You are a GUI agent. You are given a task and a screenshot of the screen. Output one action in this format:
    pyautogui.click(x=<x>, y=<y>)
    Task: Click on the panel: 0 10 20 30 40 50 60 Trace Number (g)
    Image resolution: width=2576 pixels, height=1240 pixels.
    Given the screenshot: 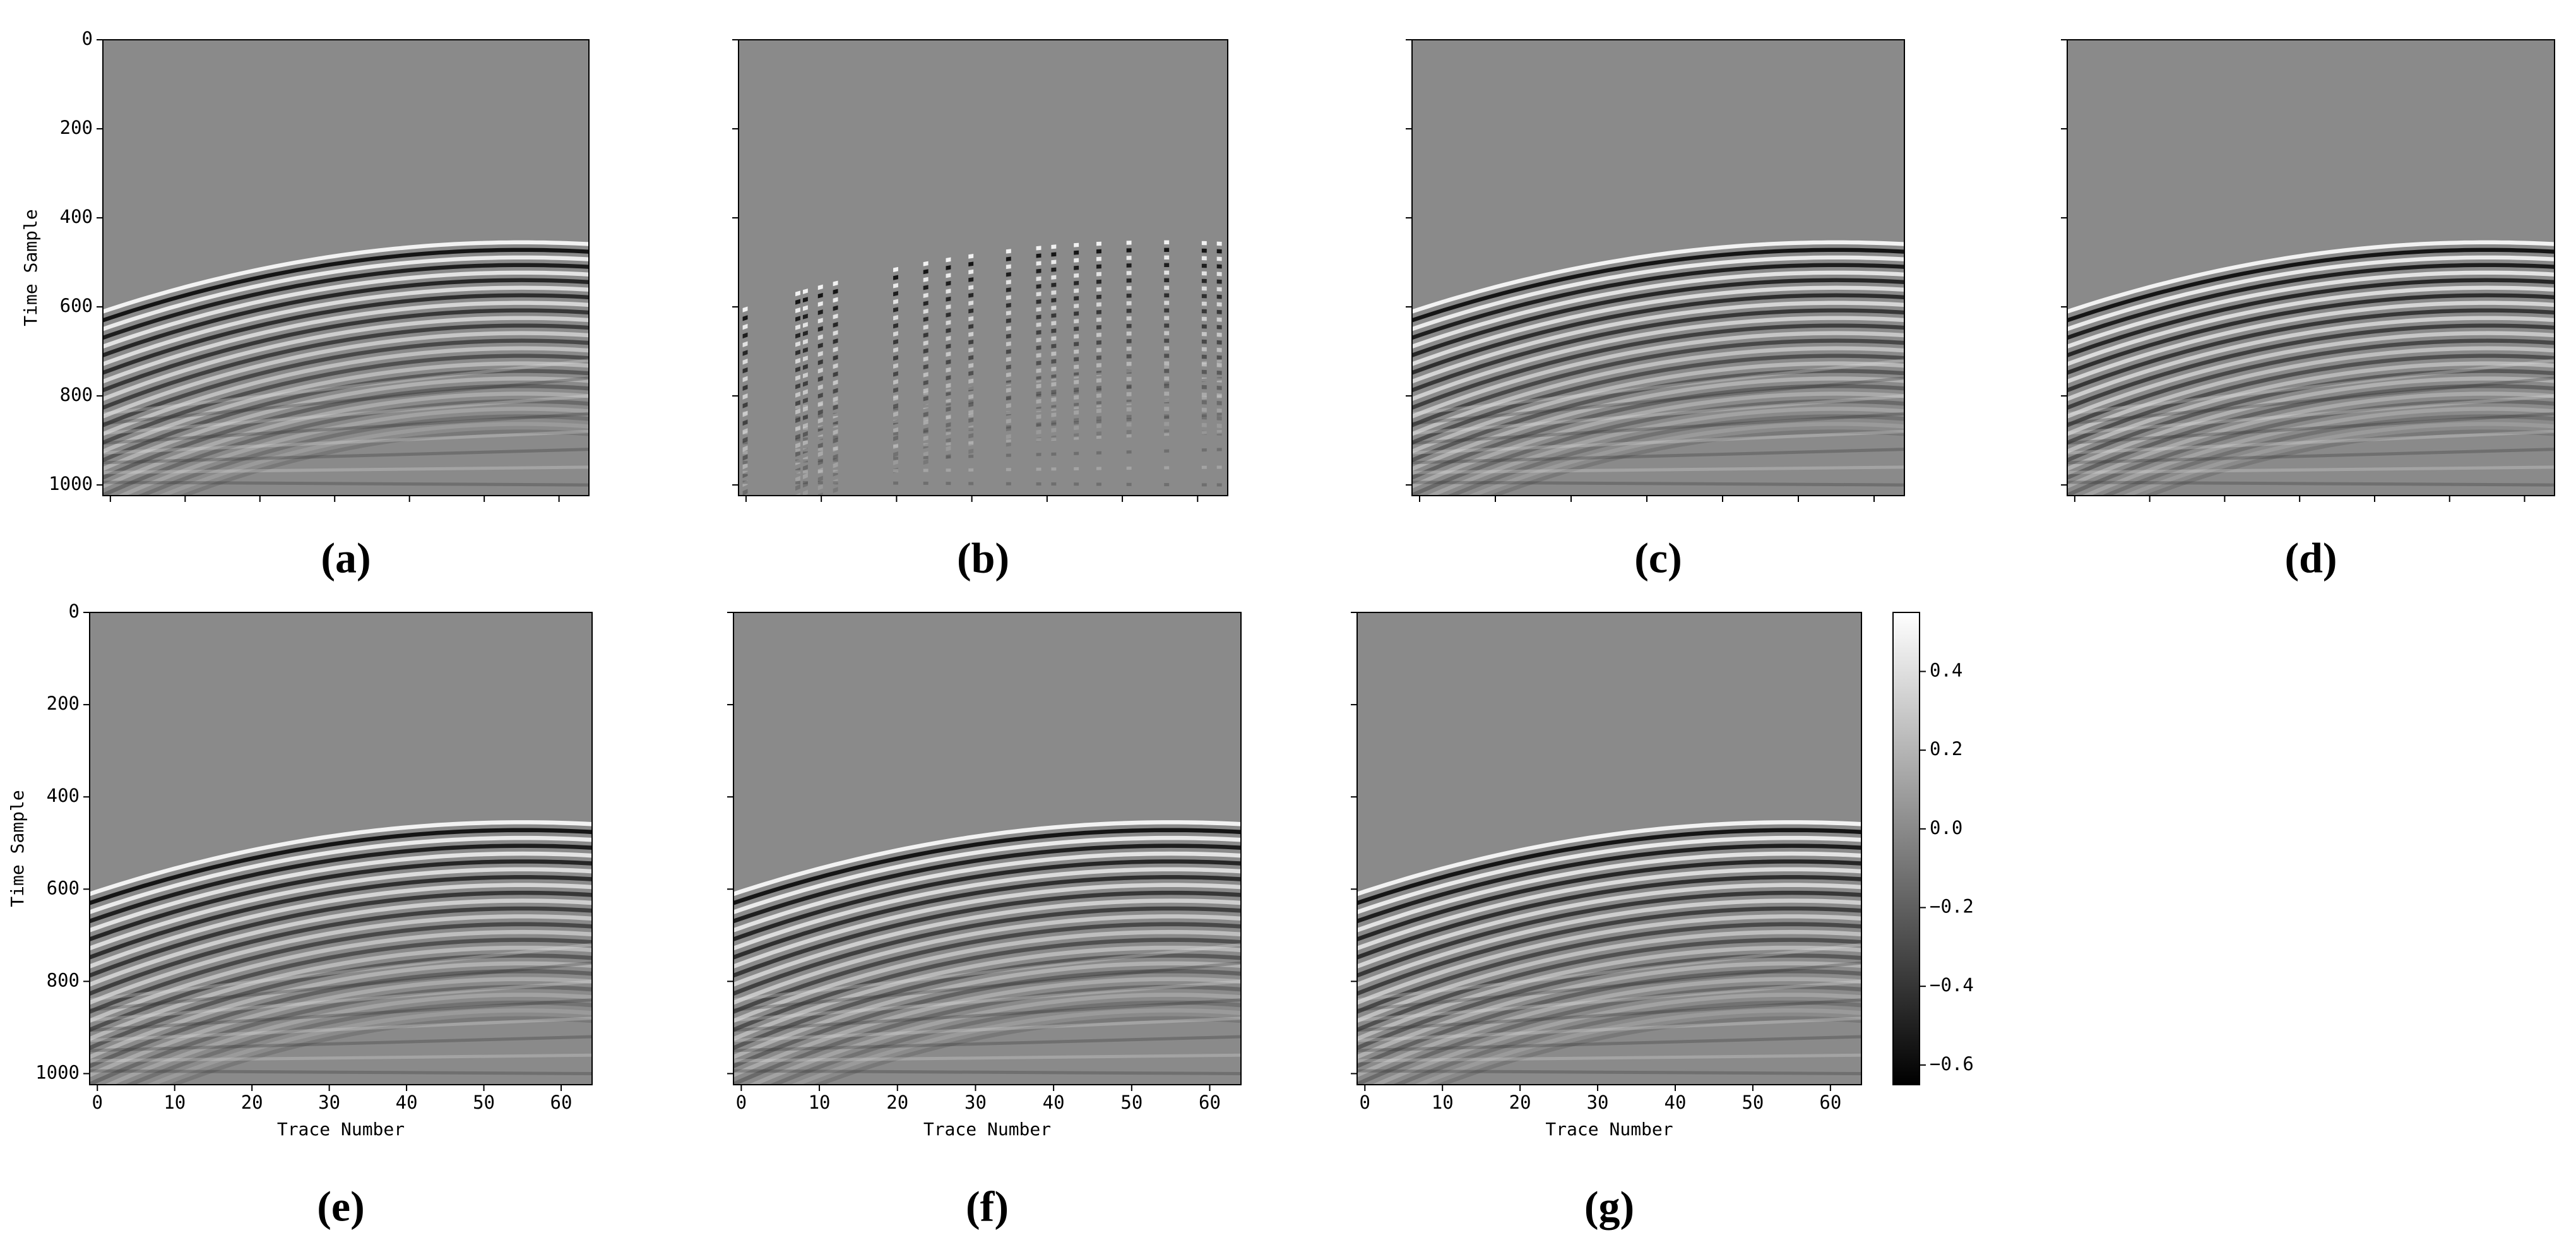 What is the action you would take?
    pyautogui.click(x=1607, y=922)
    